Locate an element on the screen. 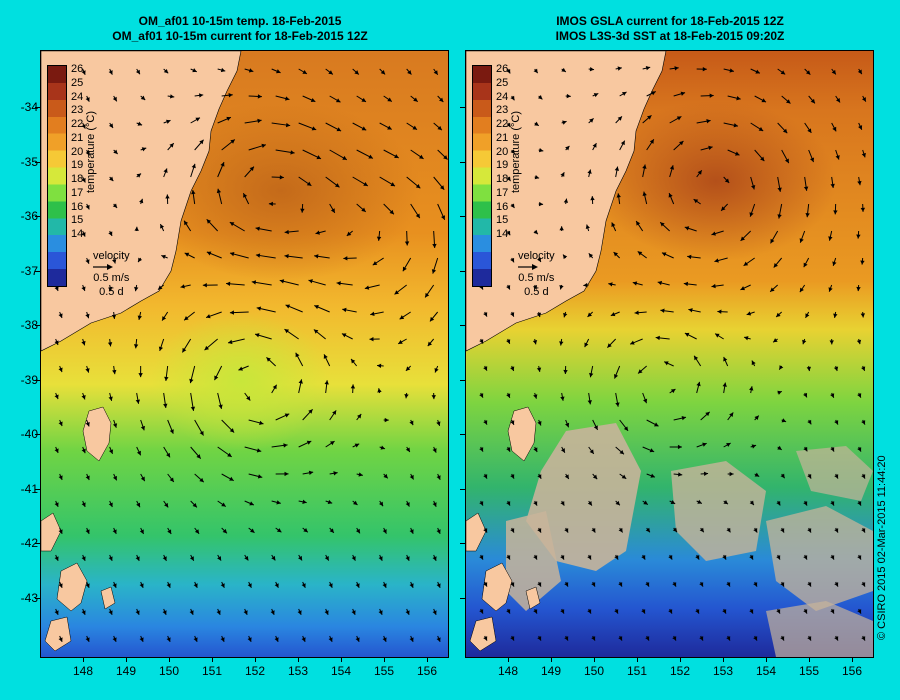 This screenshot has width=900, height=700. velocity-duration-left: 0.5 d is located at coordinates (111, 292).